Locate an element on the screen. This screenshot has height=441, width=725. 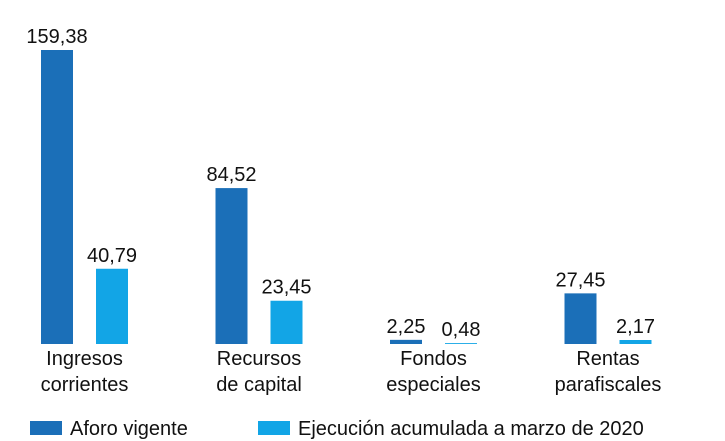
value-label: 40,79 is located at coordinates (112, 256).